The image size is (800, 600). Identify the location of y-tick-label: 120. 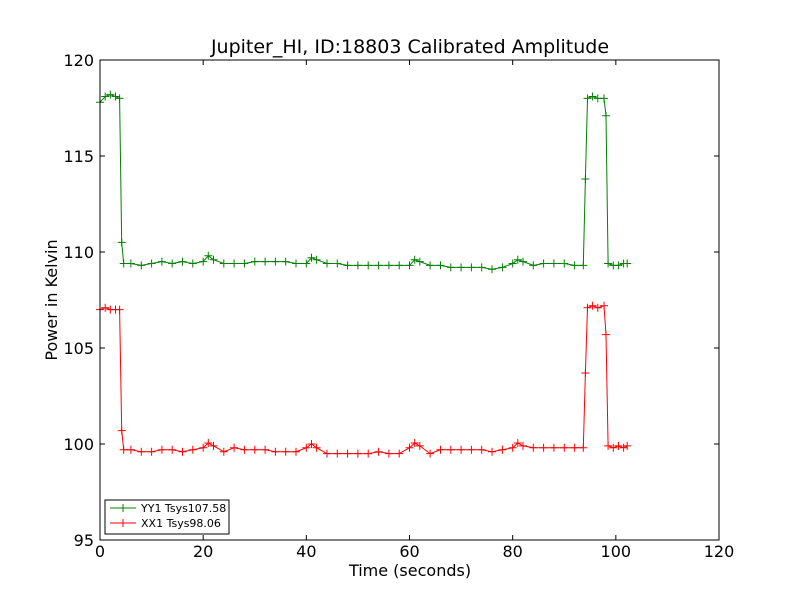
(78, 60).